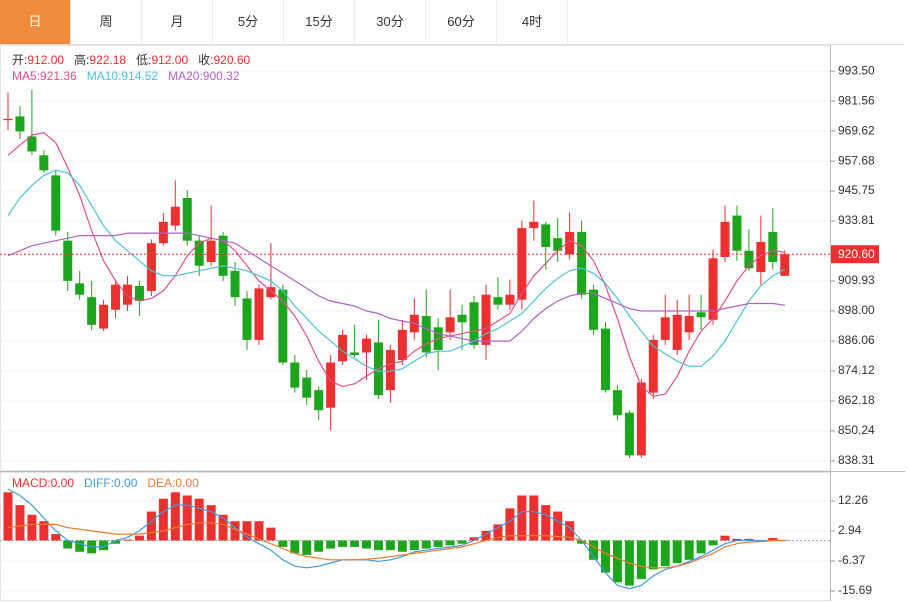  I want to click on legend-name: DIFF:, so click(99, 483).